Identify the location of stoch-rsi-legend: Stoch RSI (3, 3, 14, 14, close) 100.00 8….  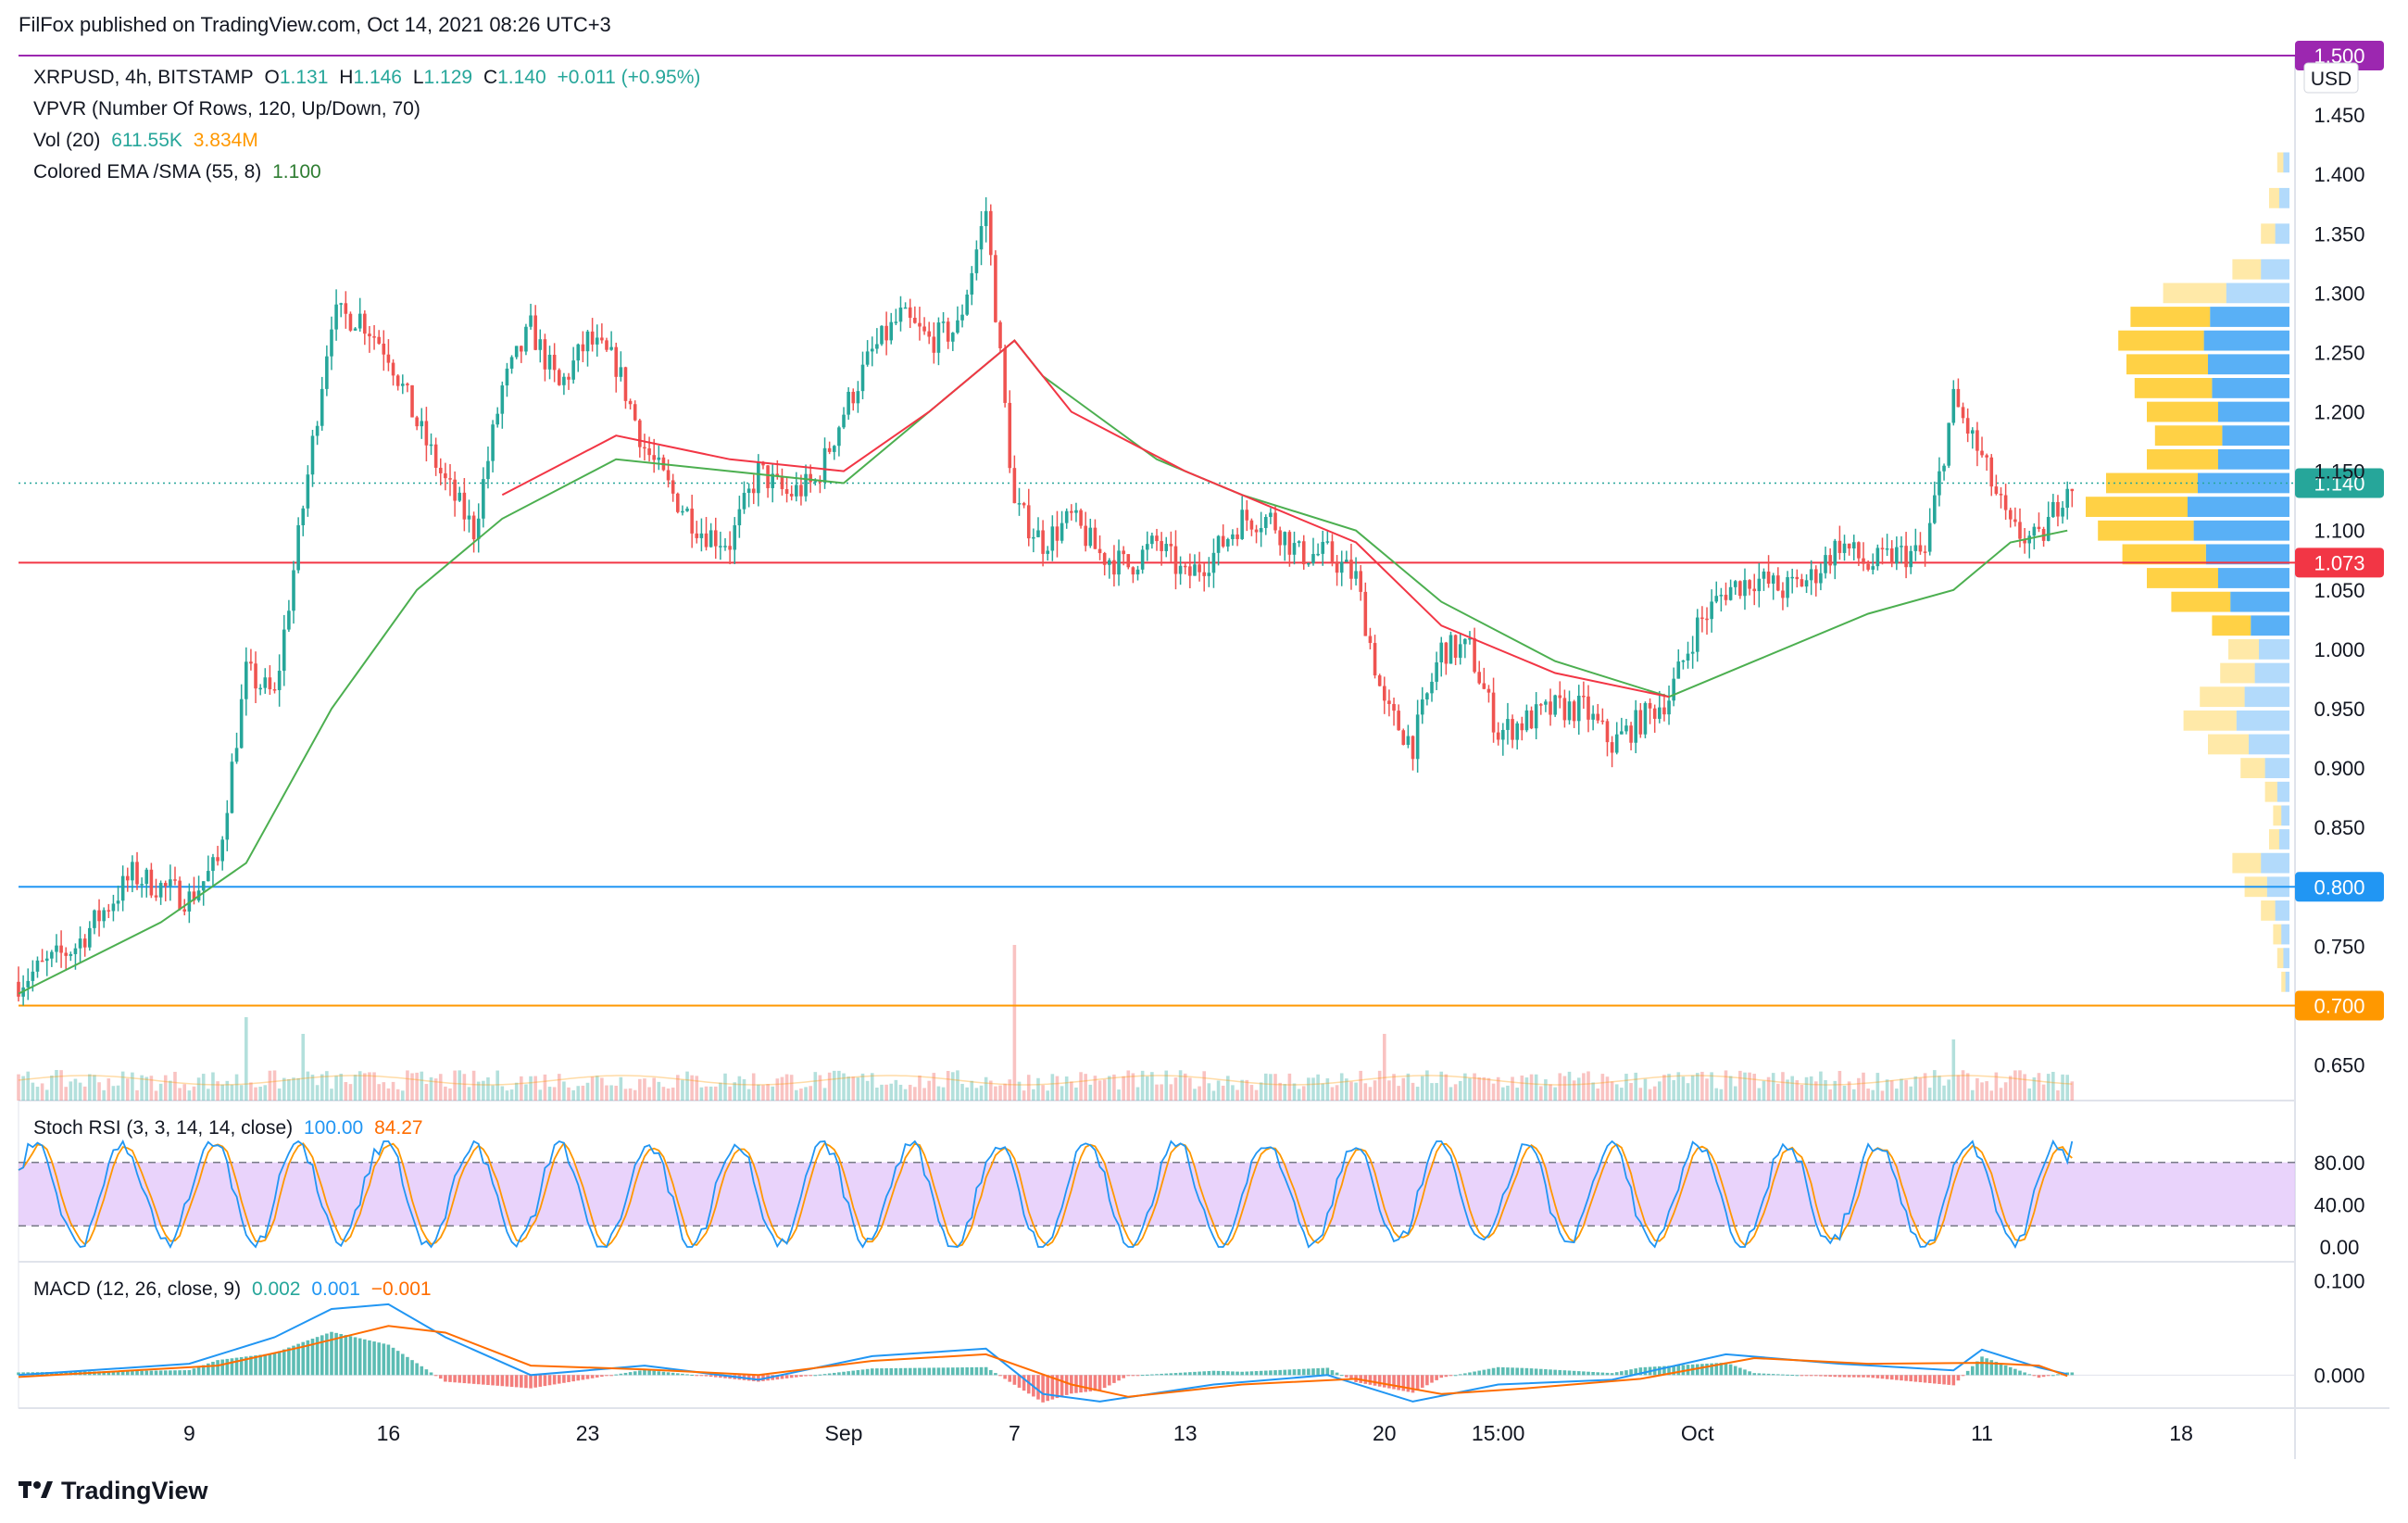
(231, 1128).